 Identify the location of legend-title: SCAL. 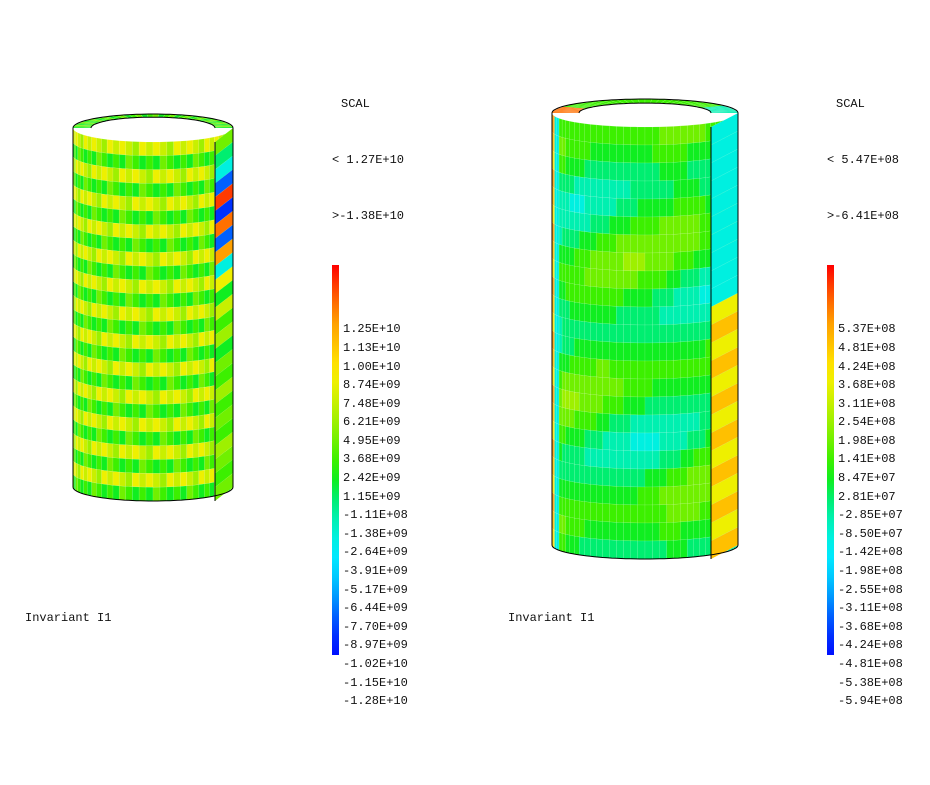
(865, 104).